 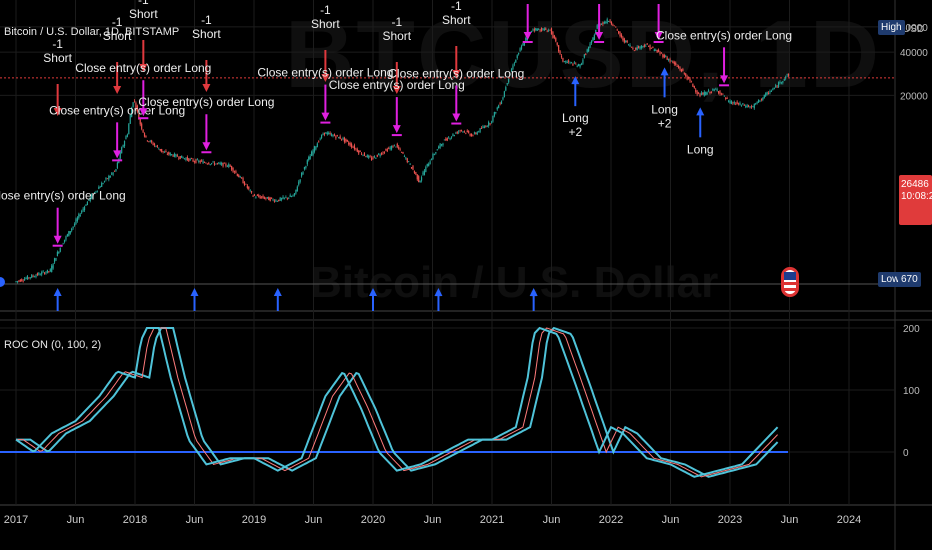 I want to click on us-flag-icon, so click(x=790, y=282).